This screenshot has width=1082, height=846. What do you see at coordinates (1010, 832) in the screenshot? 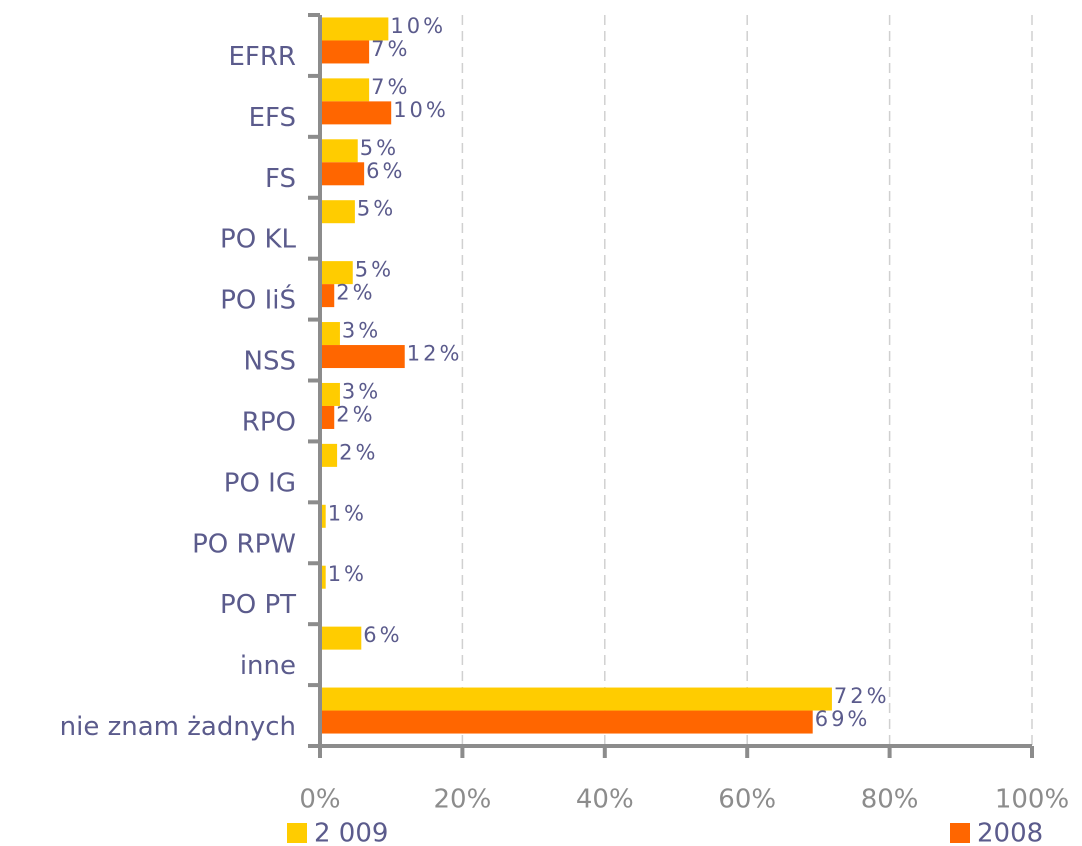
I see `legend-label: 2008` at bounding box center [1010, 832].